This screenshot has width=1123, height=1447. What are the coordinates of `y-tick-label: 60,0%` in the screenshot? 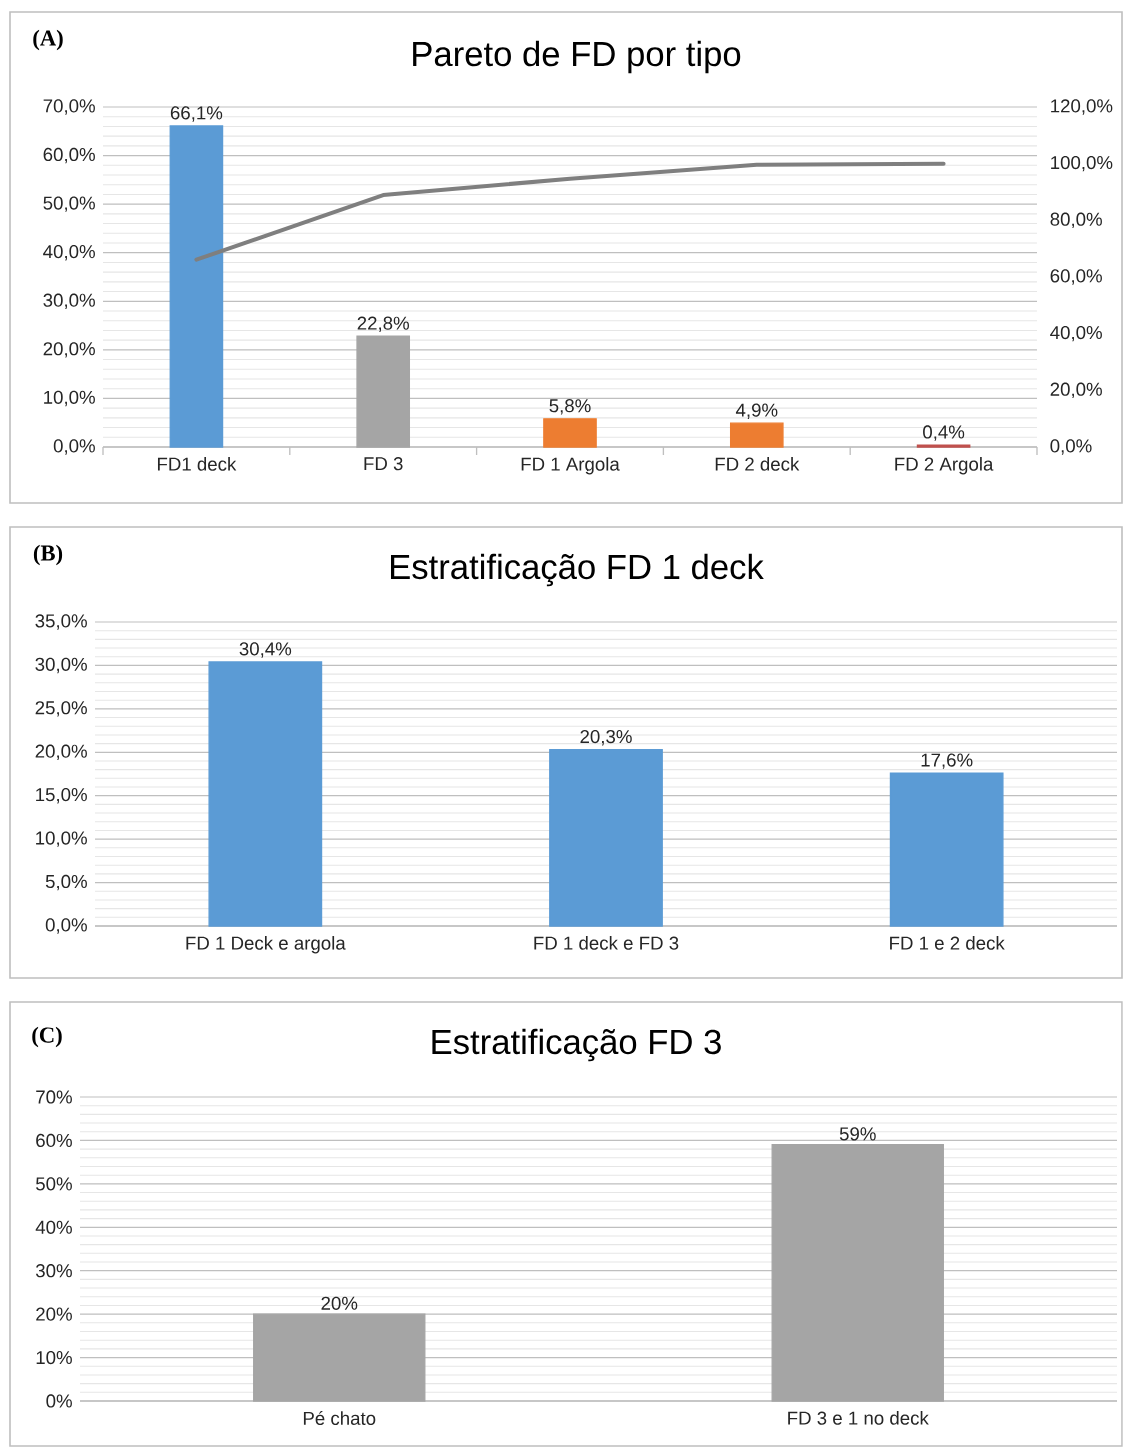 It's located at (69, 155).